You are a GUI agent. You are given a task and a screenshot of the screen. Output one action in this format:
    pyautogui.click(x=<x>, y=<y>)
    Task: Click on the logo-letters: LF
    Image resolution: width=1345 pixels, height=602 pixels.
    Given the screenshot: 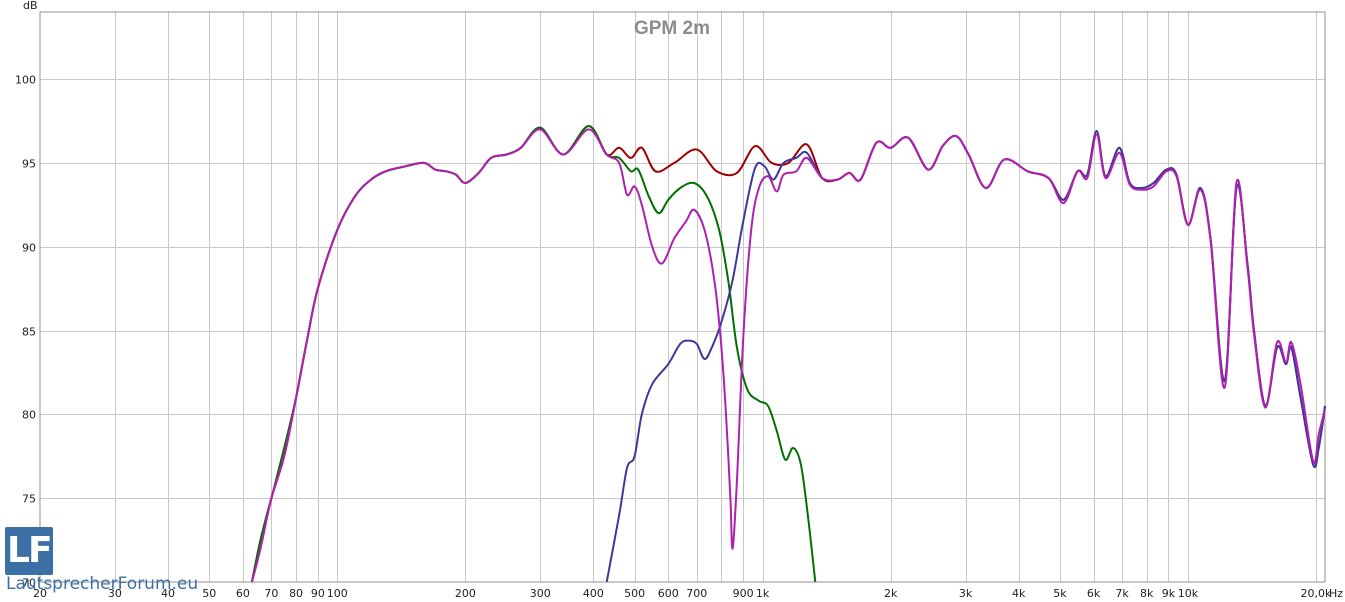 What is the action you would take?
    pyautogui.click(x=30, y=550)
    